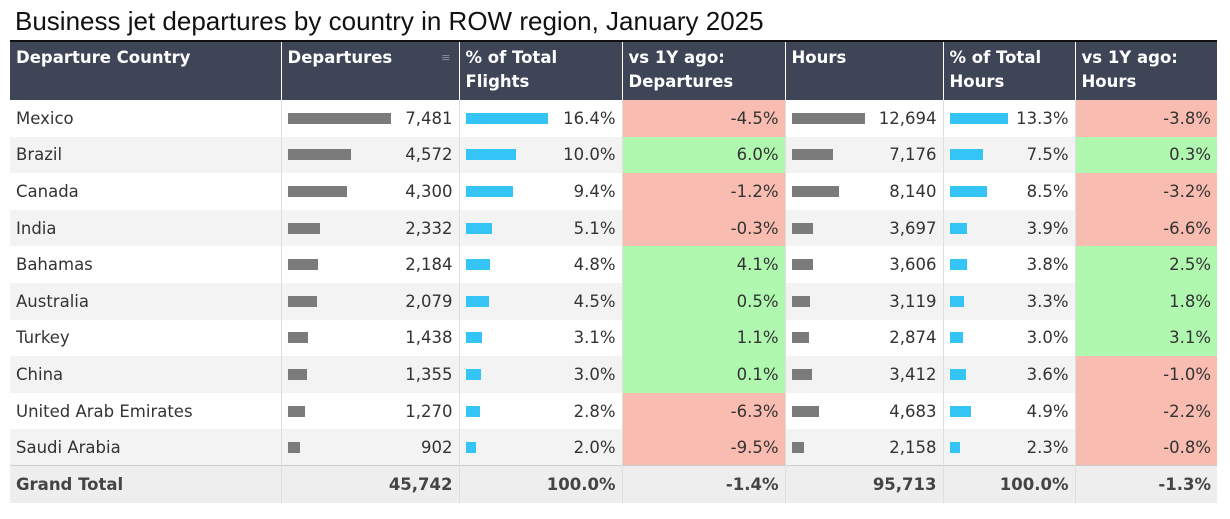  I want to click on departures-cell: 902, so click(370, 447).